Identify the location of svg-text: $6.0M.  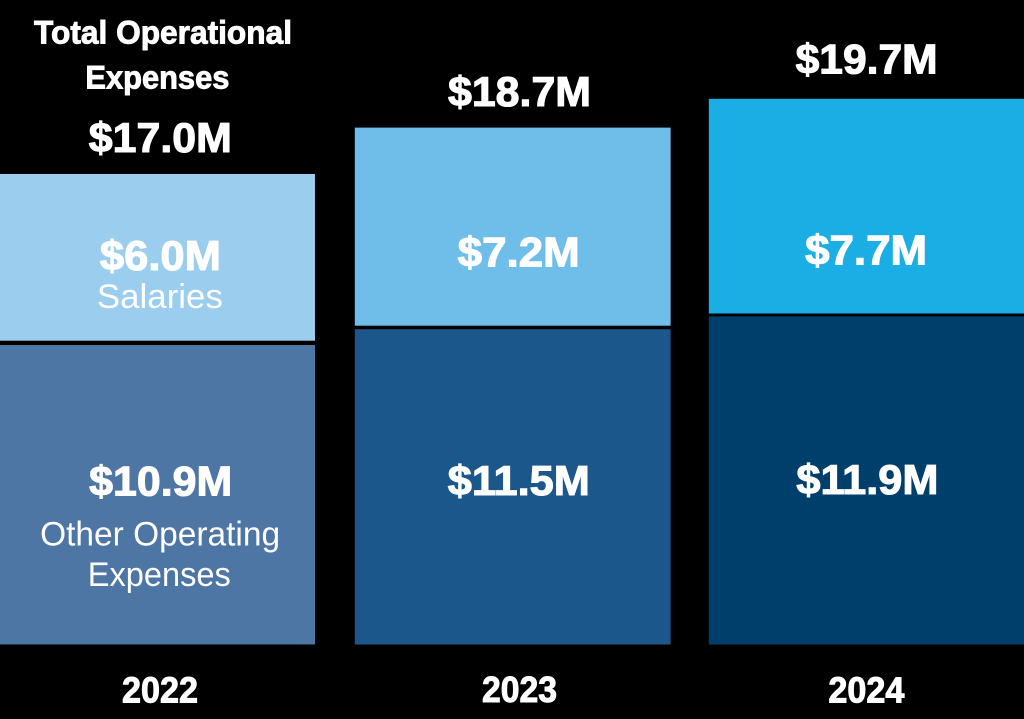
(160, 255).